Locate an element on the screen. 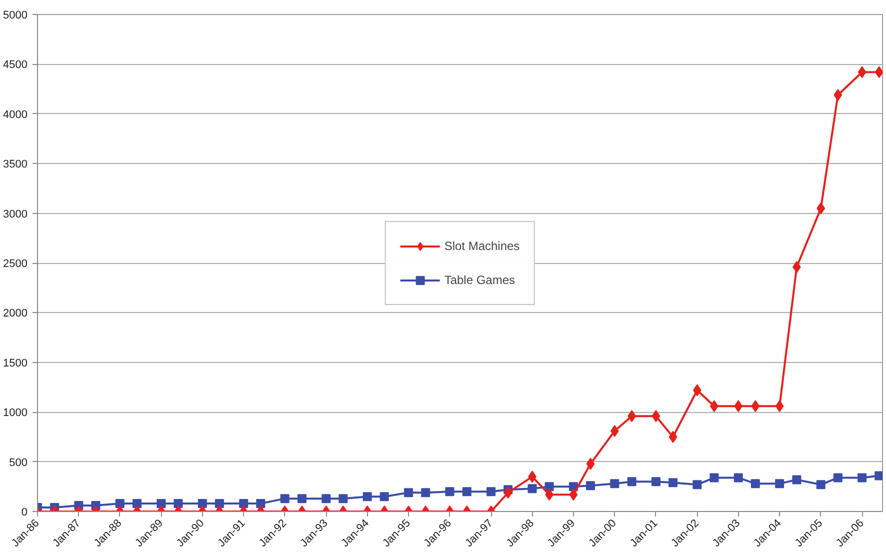 This screenshot has width=886, height=556. y-tick-label: 1000 is located at coordinates (15, 413).